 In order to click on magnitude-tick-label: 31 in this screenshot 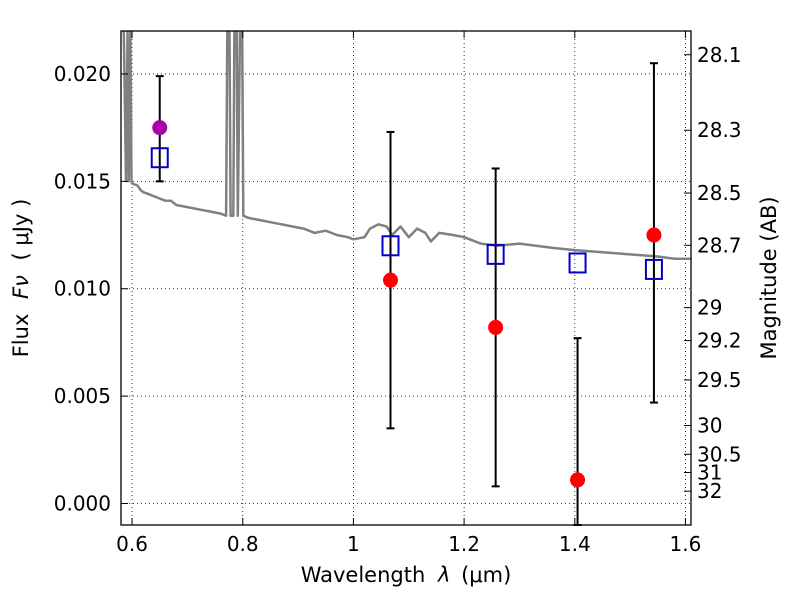, I will do `click(709, 472)`.